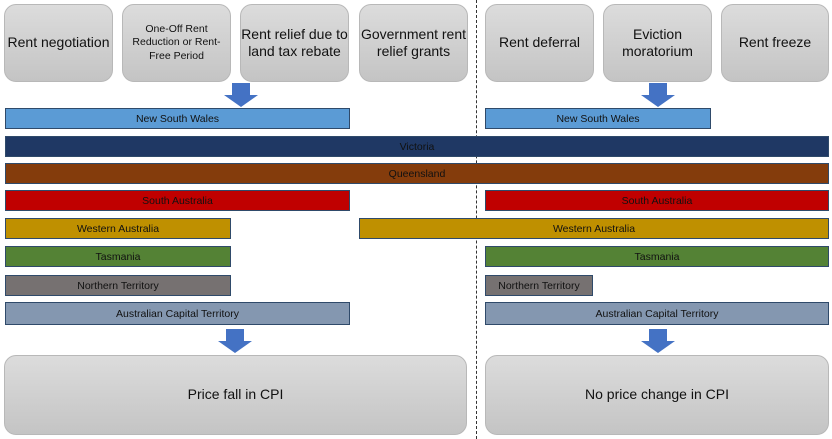 This screenshot has width=832, height=439. Describe the element at coordinates (657, 395) in the screenshot. I see `outcome-no-price-change: No price change in CPI` at that location.